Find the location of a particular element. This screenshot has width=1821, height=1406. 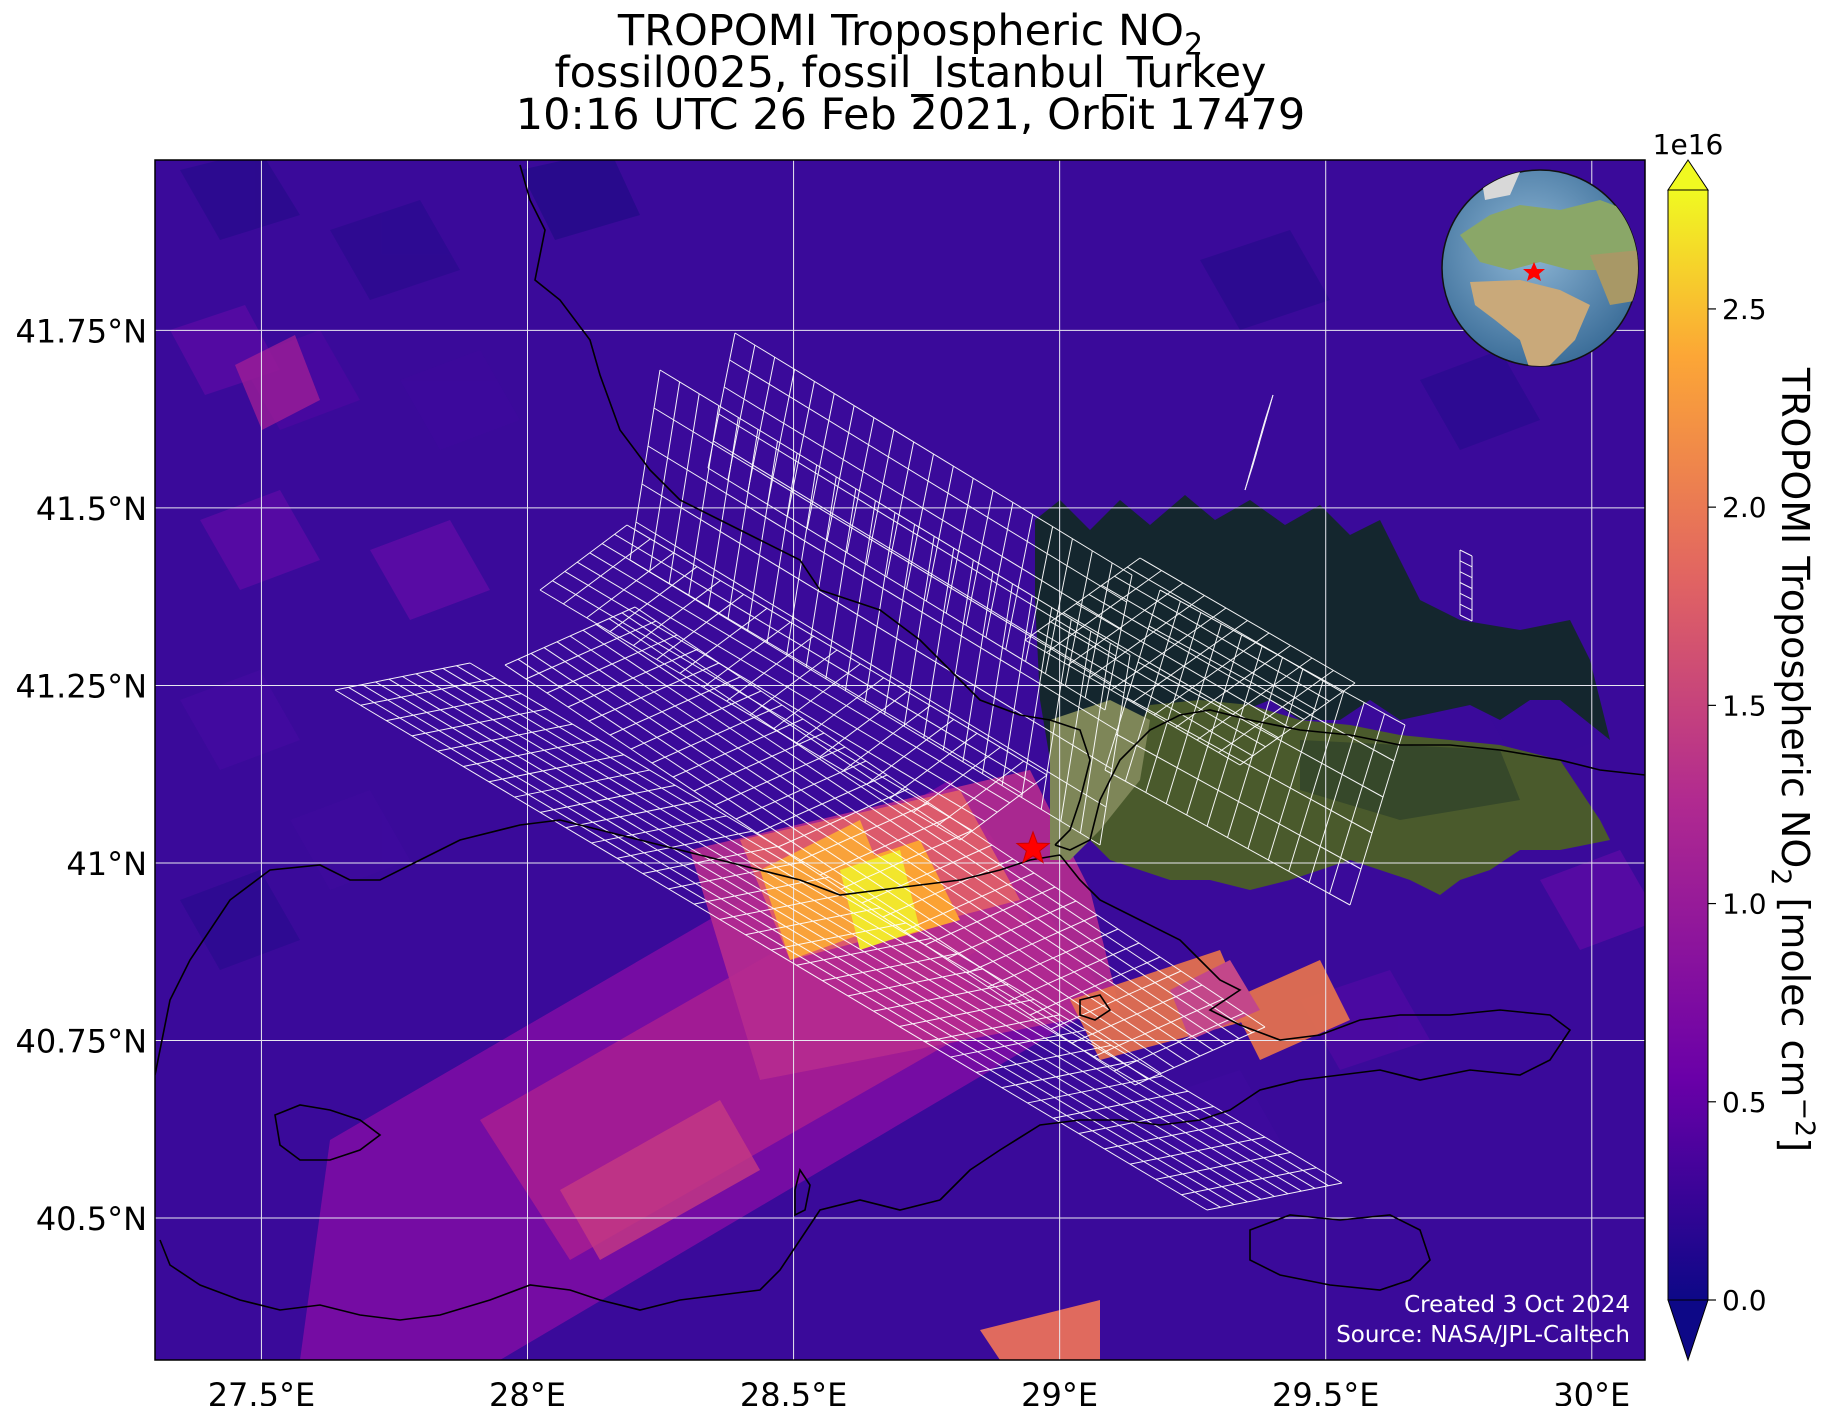

colorbar-multiplier: 1e16 is located at coordinates (1688, 144).